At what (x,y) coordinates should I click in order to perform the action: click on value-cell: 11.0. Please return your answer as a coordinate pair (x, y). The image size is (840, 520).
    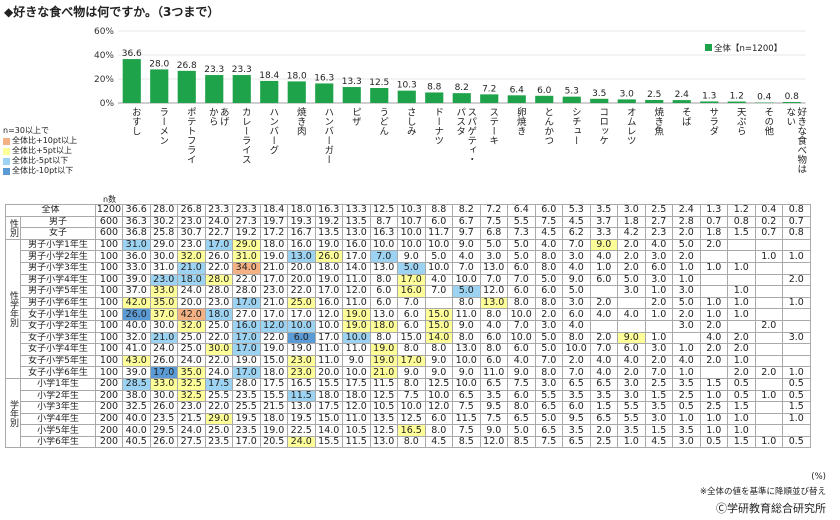
    Looking at the image, I should click on (328, 361).